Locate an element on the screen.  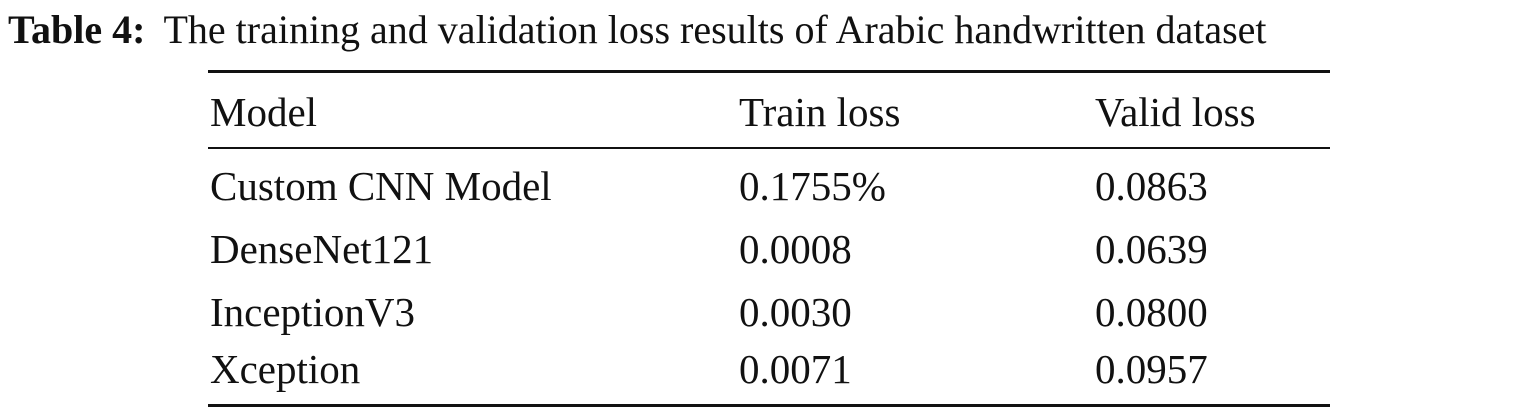
cell-model: InceptionV3 is located at coordinates (312, 312).